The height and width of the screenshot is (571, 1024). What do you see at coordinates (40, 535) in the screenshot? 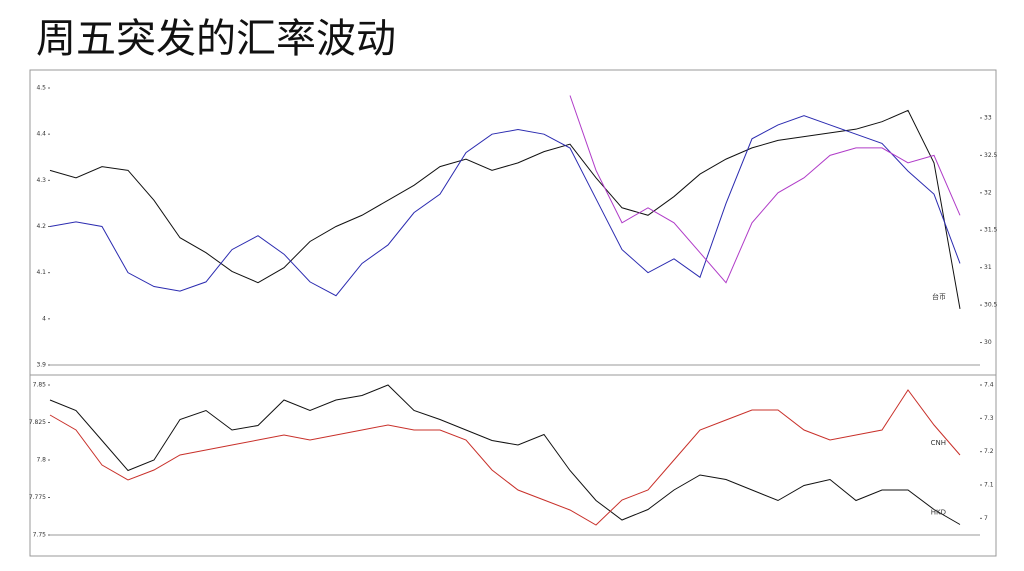
I see `y-tick-label: 7.75` at bounding box center [40, 535].